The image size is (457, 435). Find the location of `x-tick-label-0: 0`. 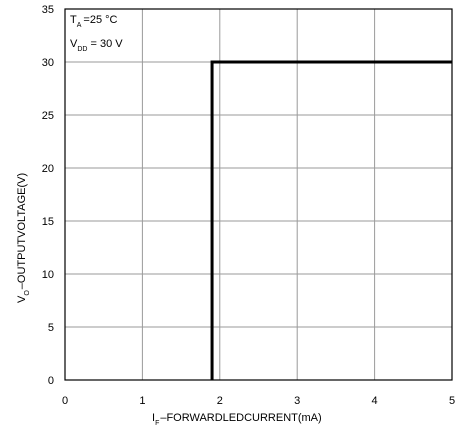

x-tick-label-0: 0 is located at coordinates (65, 401).